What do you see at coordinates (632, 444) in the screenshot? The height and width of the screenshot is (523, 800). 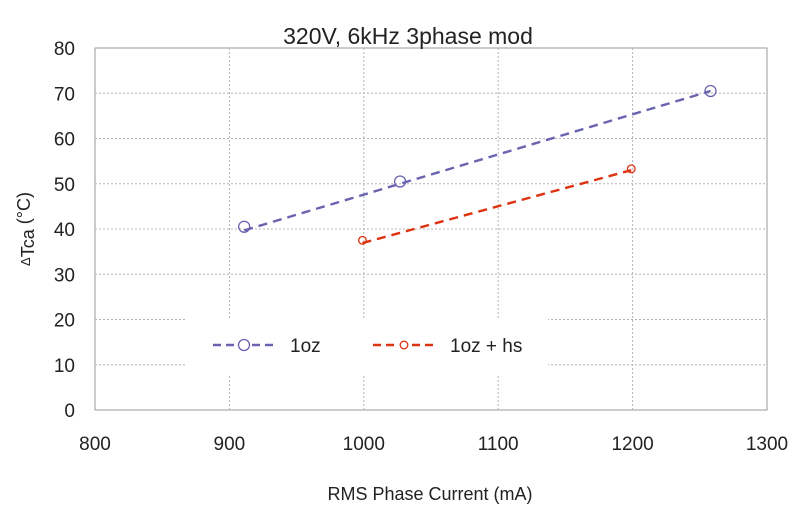 I see `x-tick-label: 1200` at bounding box center [632, 444].